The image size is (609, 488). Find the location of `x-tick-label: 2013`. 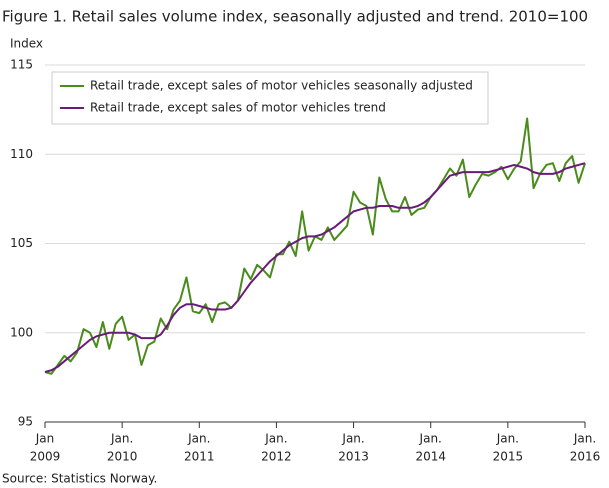

x-tick-label: 2013 is located at coordinates (353, 457).